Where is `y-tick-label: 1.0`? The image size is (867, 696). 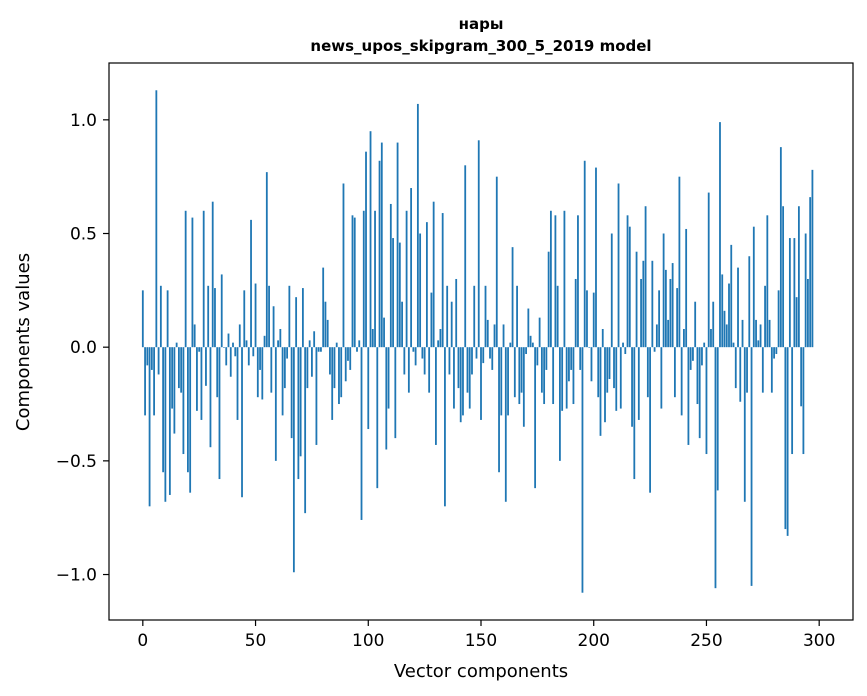
y-tick-label: 1.0 is located at coordinates (83, 121).